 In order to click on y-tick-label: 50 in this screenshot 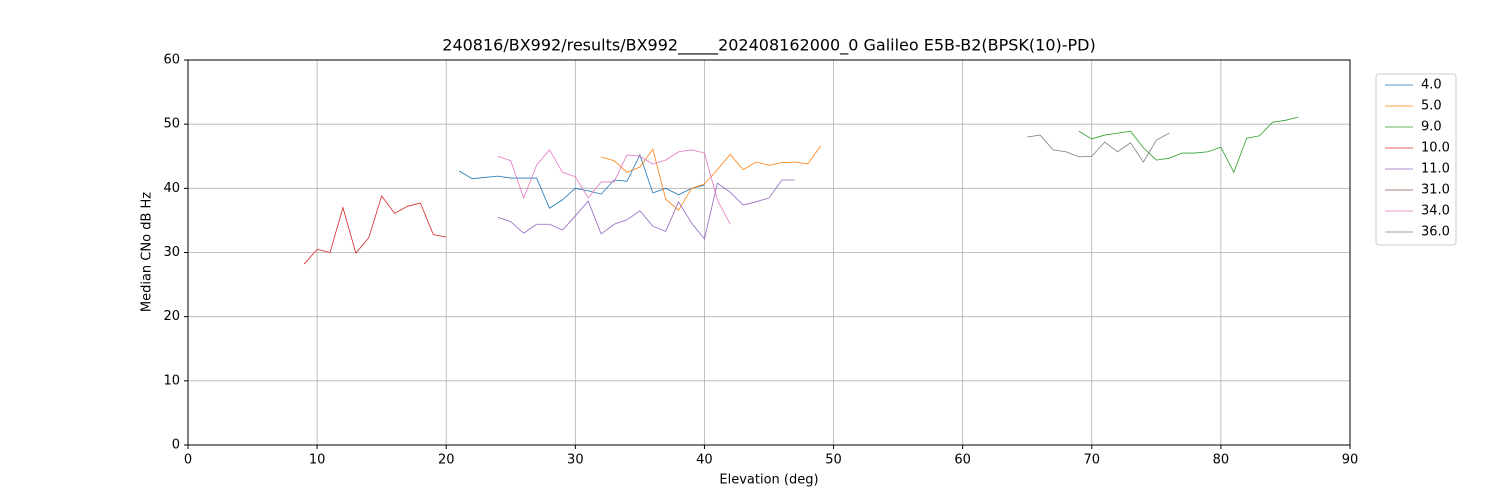, I will do `click(171, 124)`.